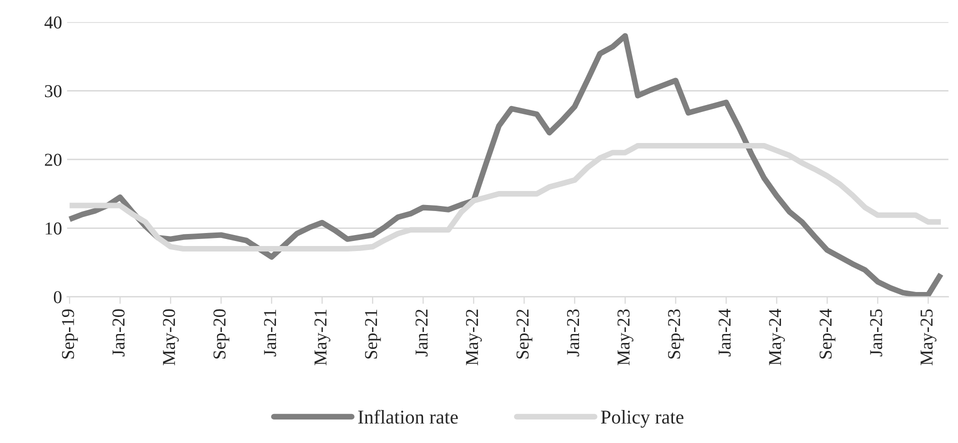  I want to click on y-tick-label: 40, so click(53, 22).